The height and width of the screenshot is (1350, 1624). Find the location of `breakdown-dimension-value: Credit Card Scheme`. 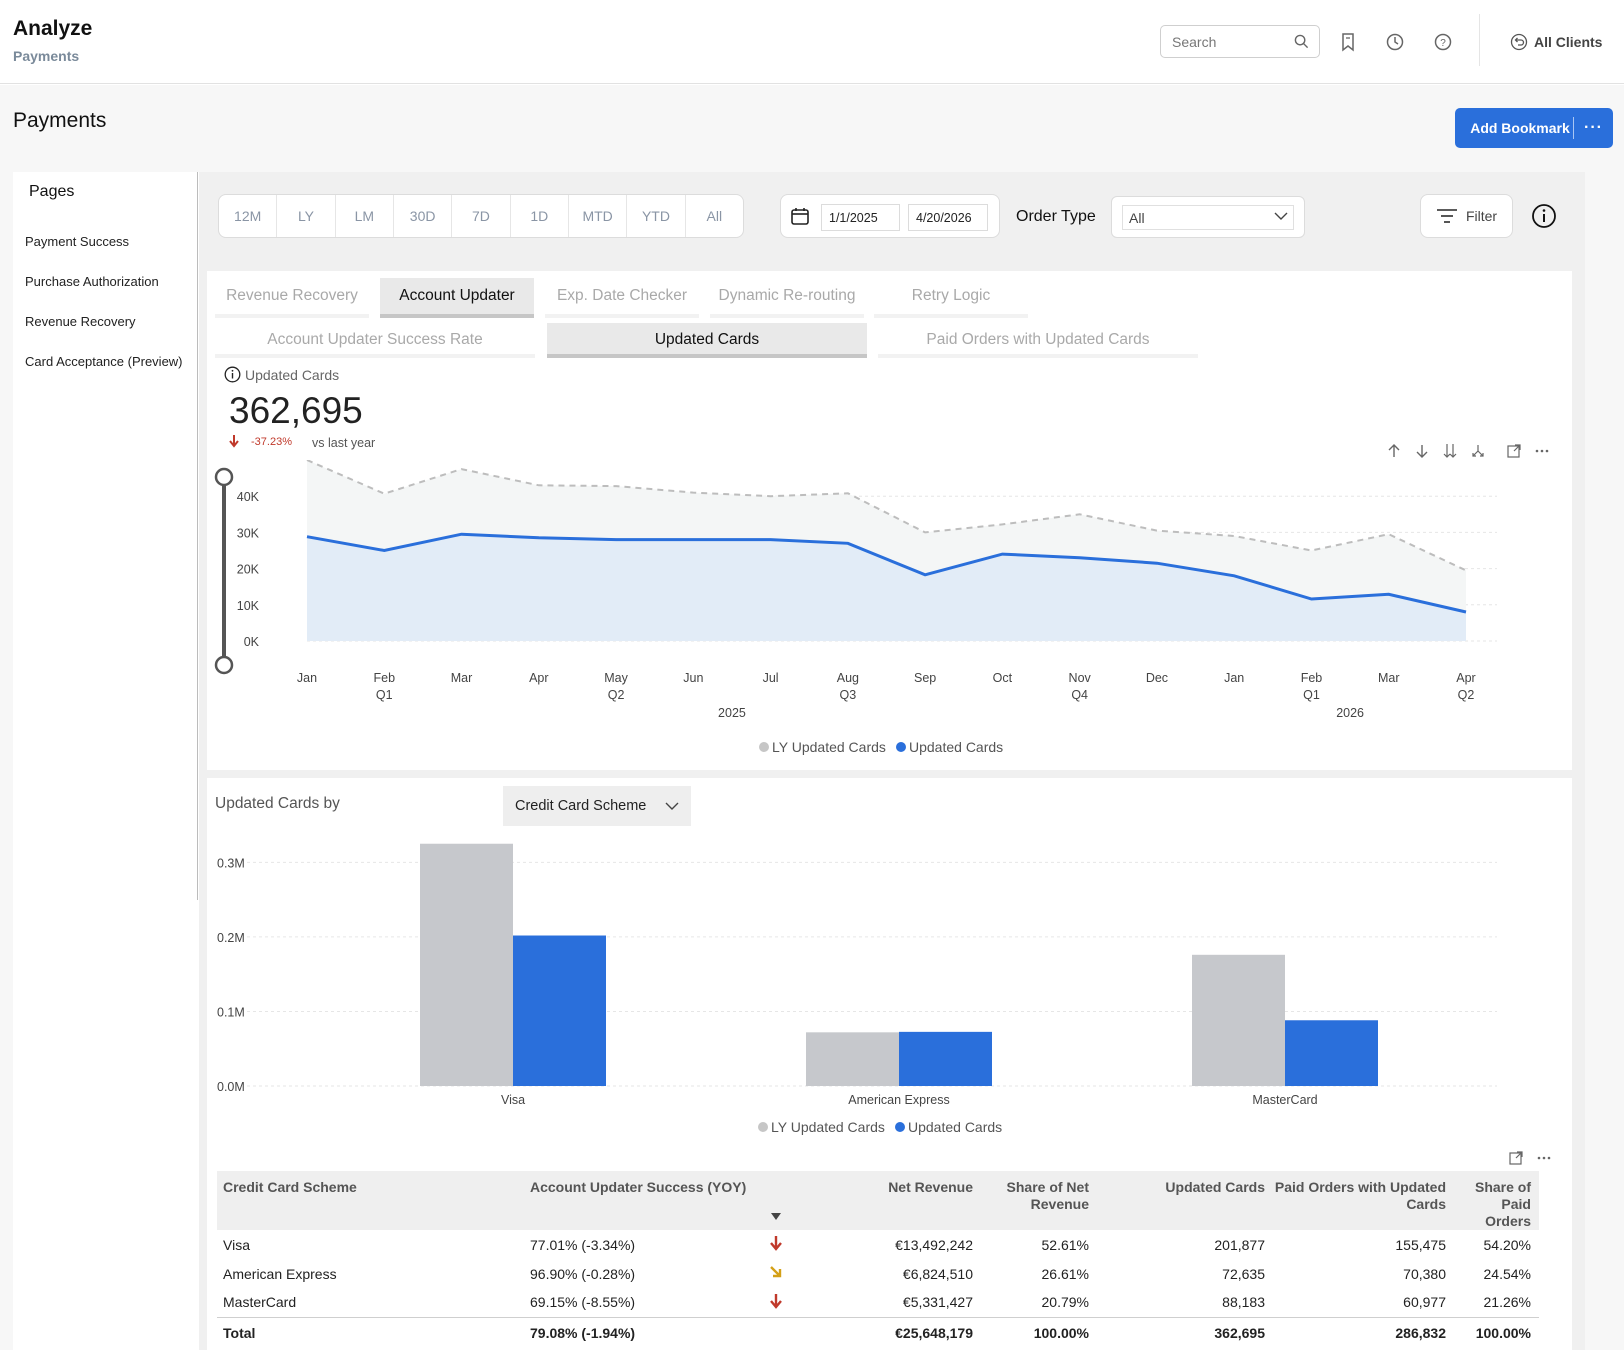

breakdown-dimension-value: Credit Card Scheme is located at coordinates (581, 806).